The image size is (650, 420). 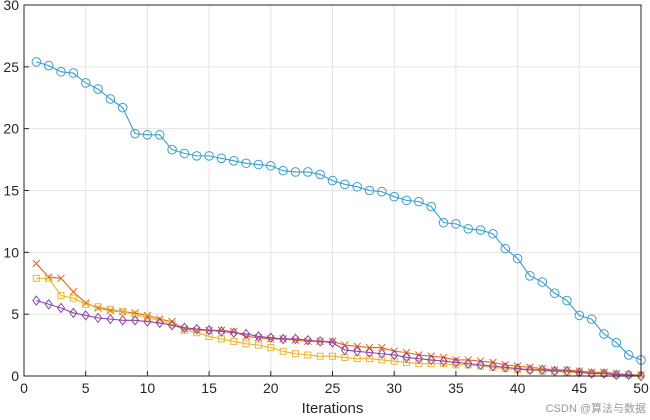 What do you see at coordinates (271, 388) in the screenshot?
I see `x-tick-label: 20` at bounding box center [271, 388].